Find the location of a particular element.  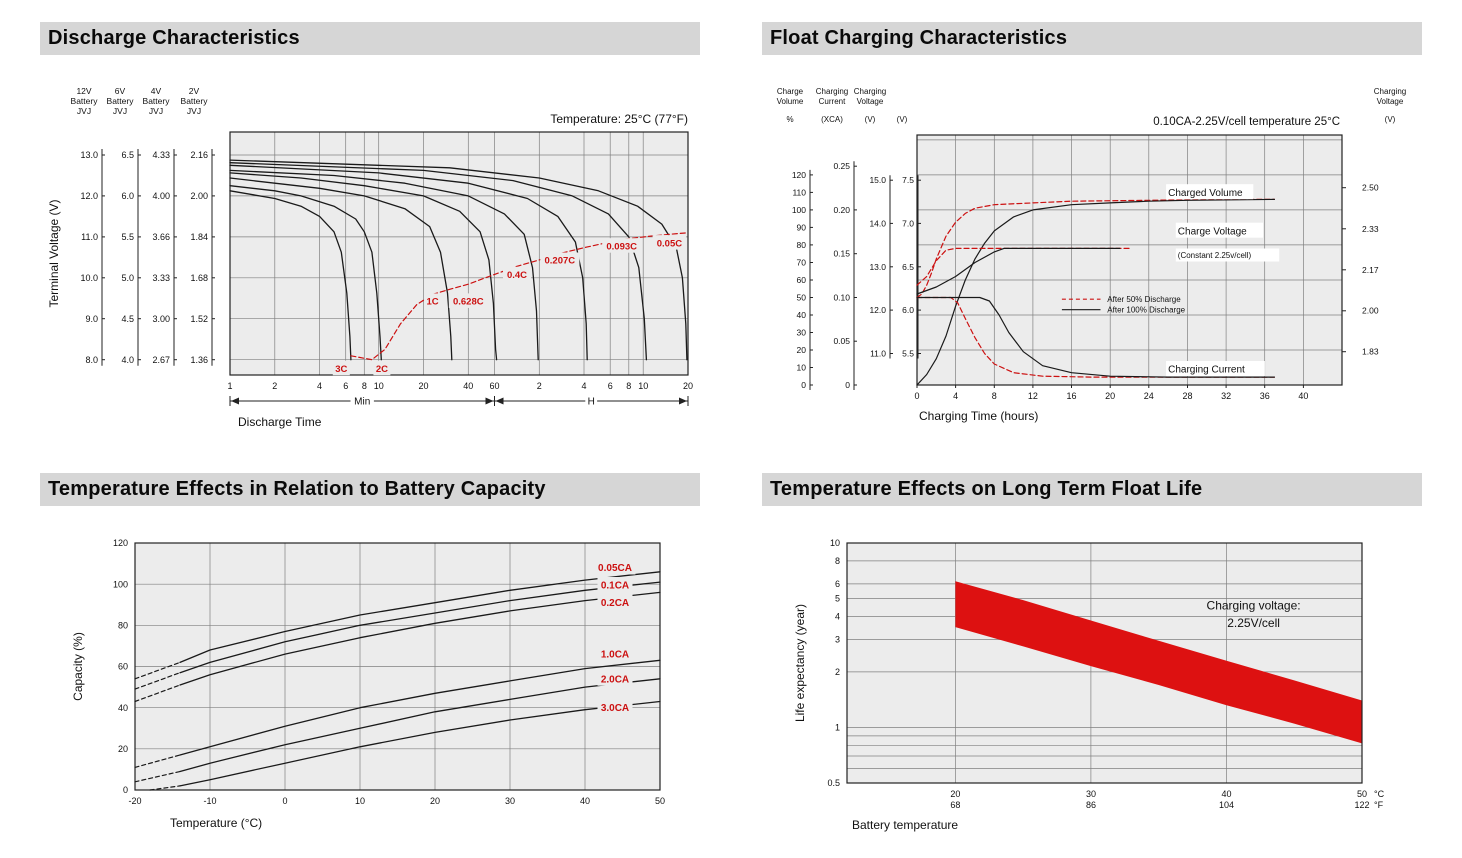

axis-tick: 28 is located at coordinates (1187, 396).